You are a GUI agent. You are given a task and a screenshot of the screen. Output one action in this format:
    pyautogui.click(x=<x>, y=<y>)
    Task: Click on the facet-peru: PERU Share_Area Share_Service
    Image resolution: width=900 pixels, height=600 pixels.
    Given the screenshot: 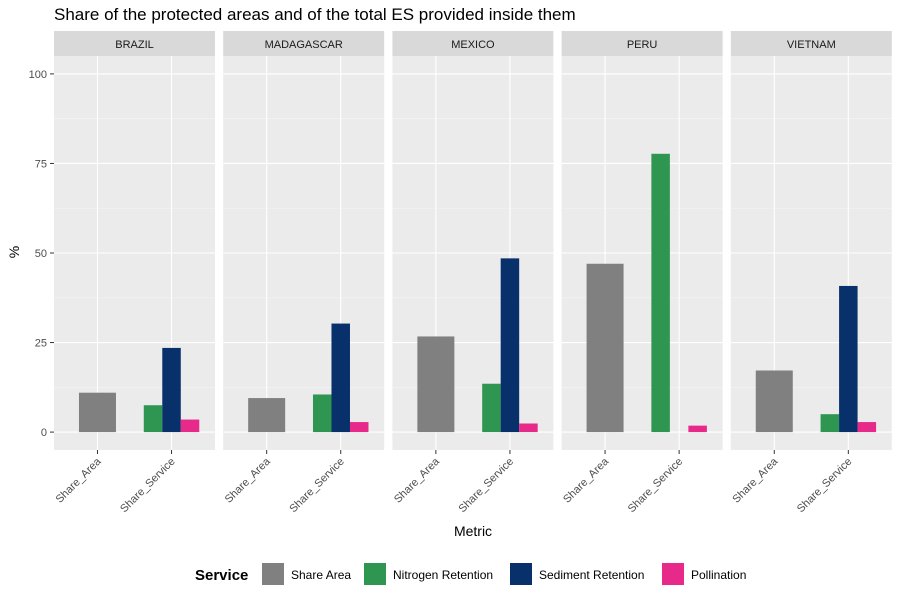 What is the action you would take?
    pyautogui.click(x=642, y=273)
    